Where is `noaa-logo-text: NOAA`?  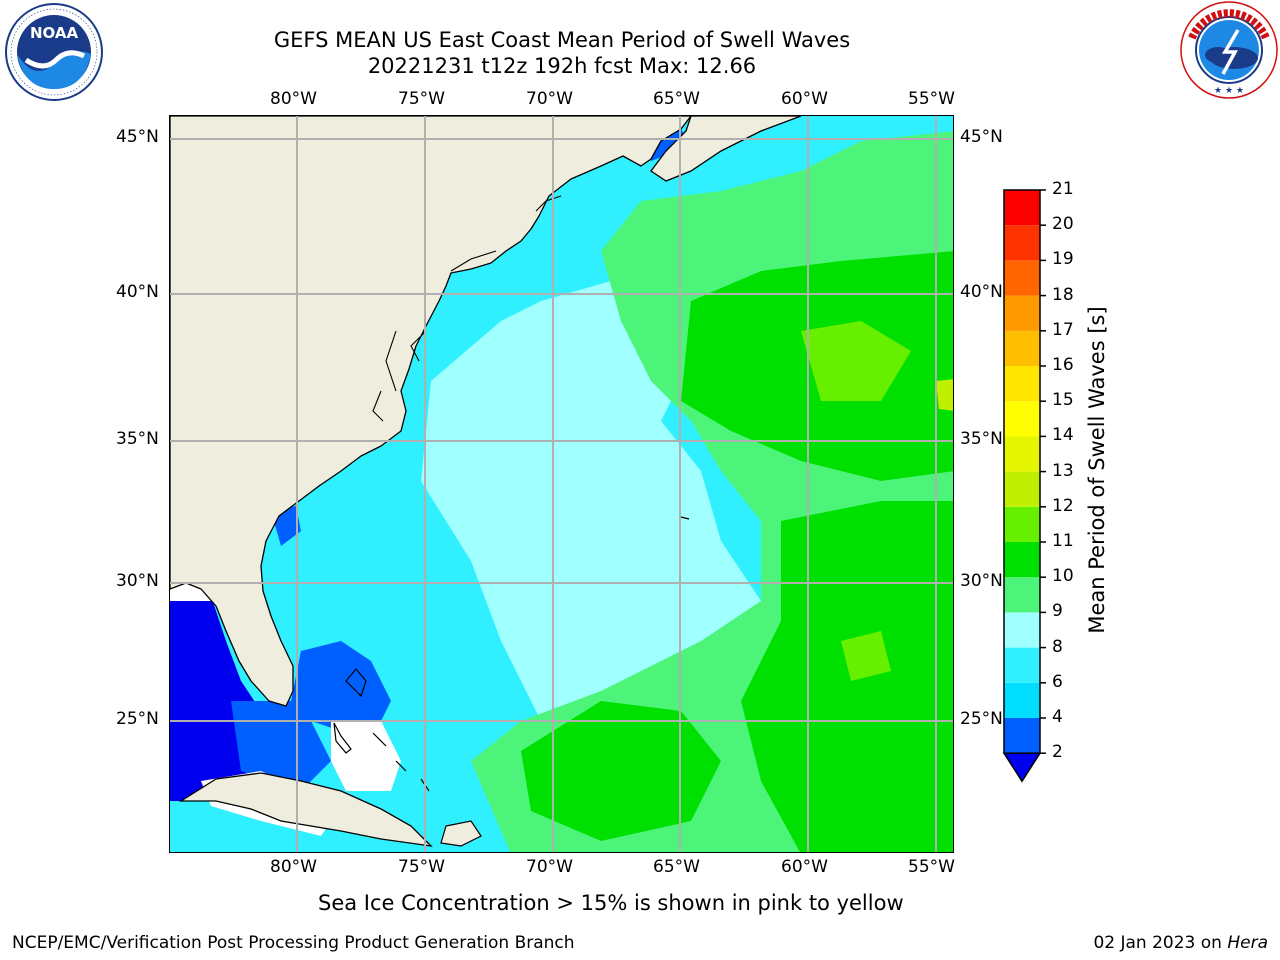 noaa-logo-text: NOAA is located at coordinates (54, 33).